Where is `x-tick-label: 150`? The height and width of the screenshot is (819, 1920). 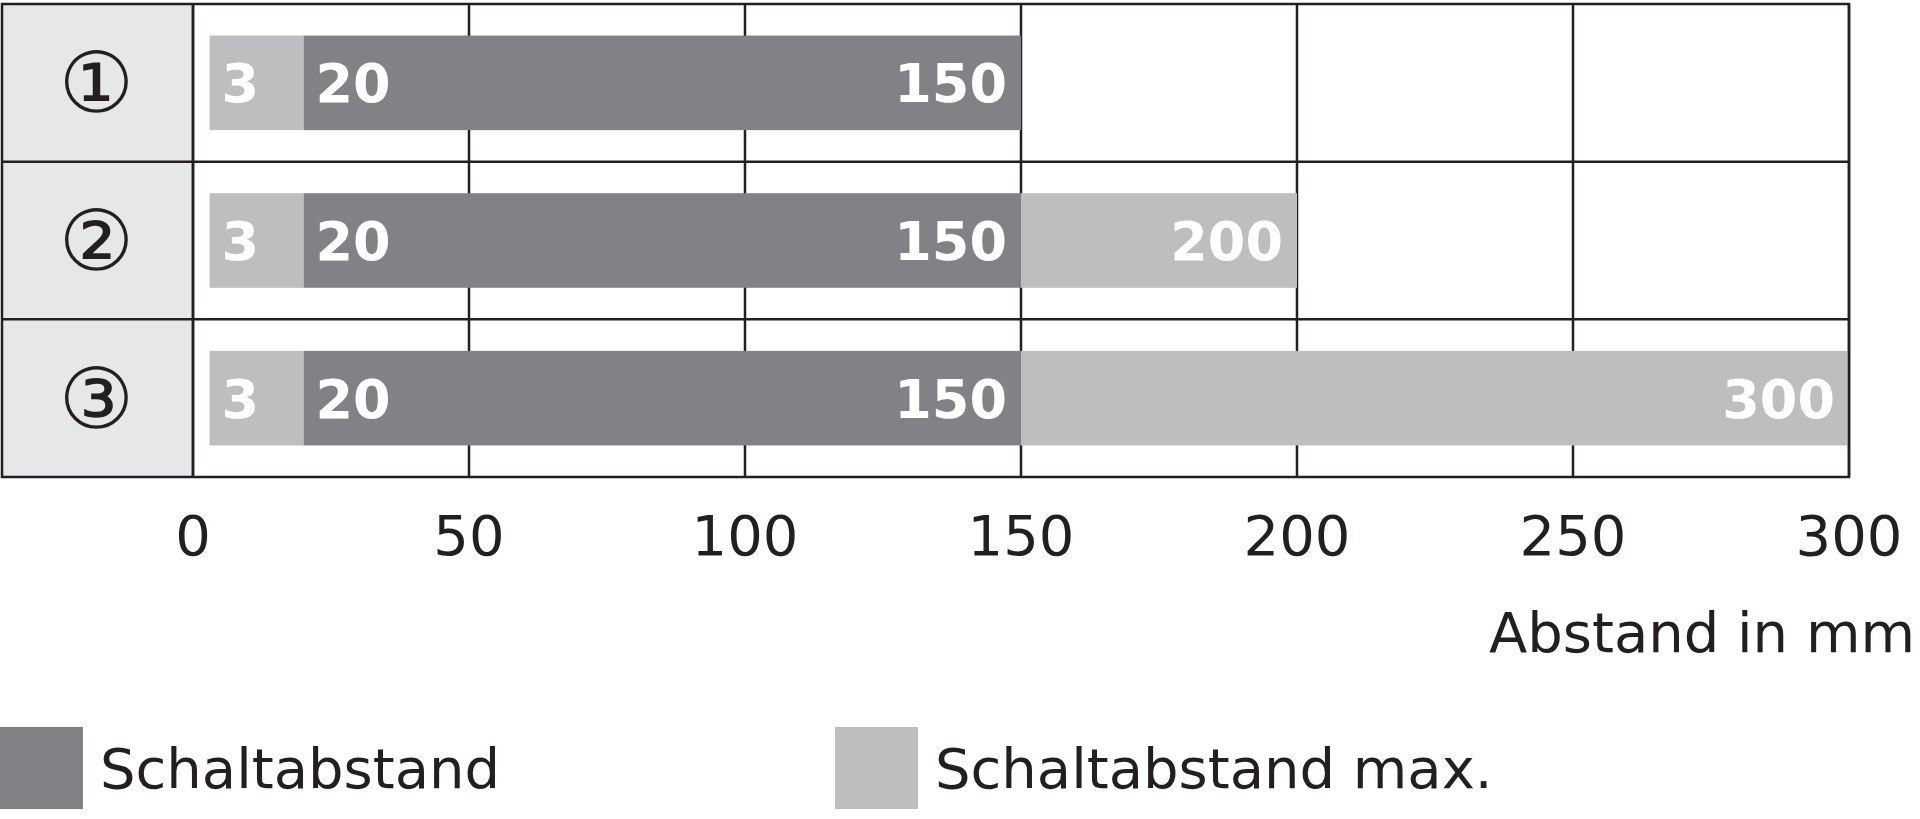
x-tick-label: 150 is located at coordinates (1021, 535).